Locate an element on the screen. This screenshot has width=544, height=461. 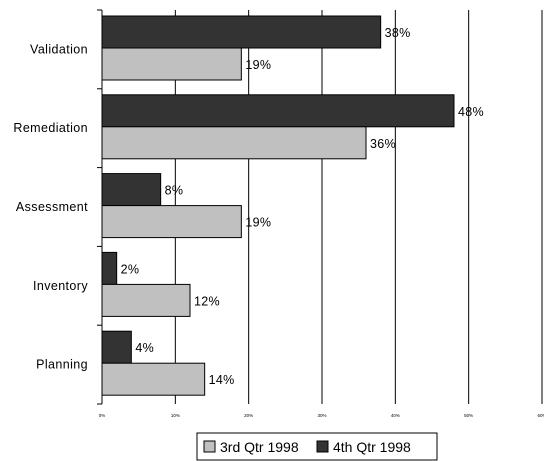
axes is located at coordinates (100, 207).